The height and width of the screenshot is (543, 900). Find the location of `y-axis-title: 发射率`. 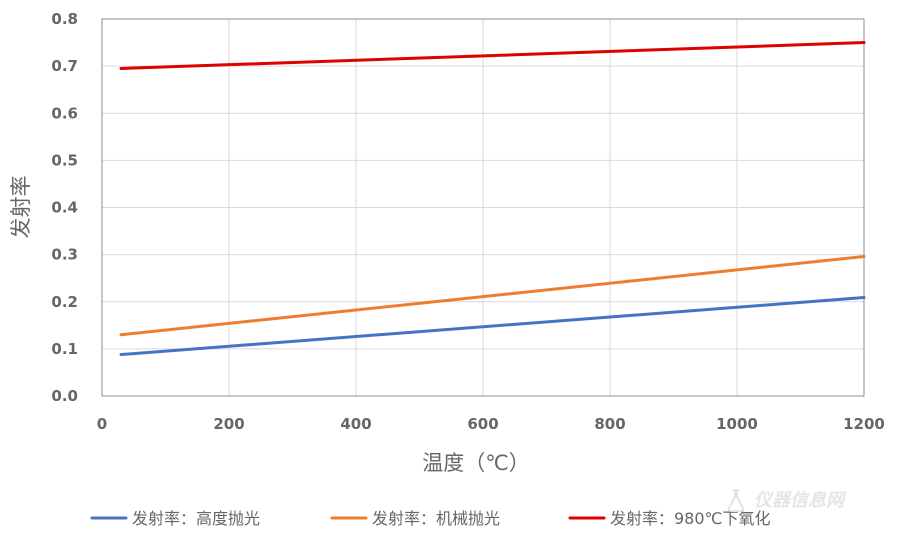

y-axis-title: 发射率 is located at coordinates (21, 207).